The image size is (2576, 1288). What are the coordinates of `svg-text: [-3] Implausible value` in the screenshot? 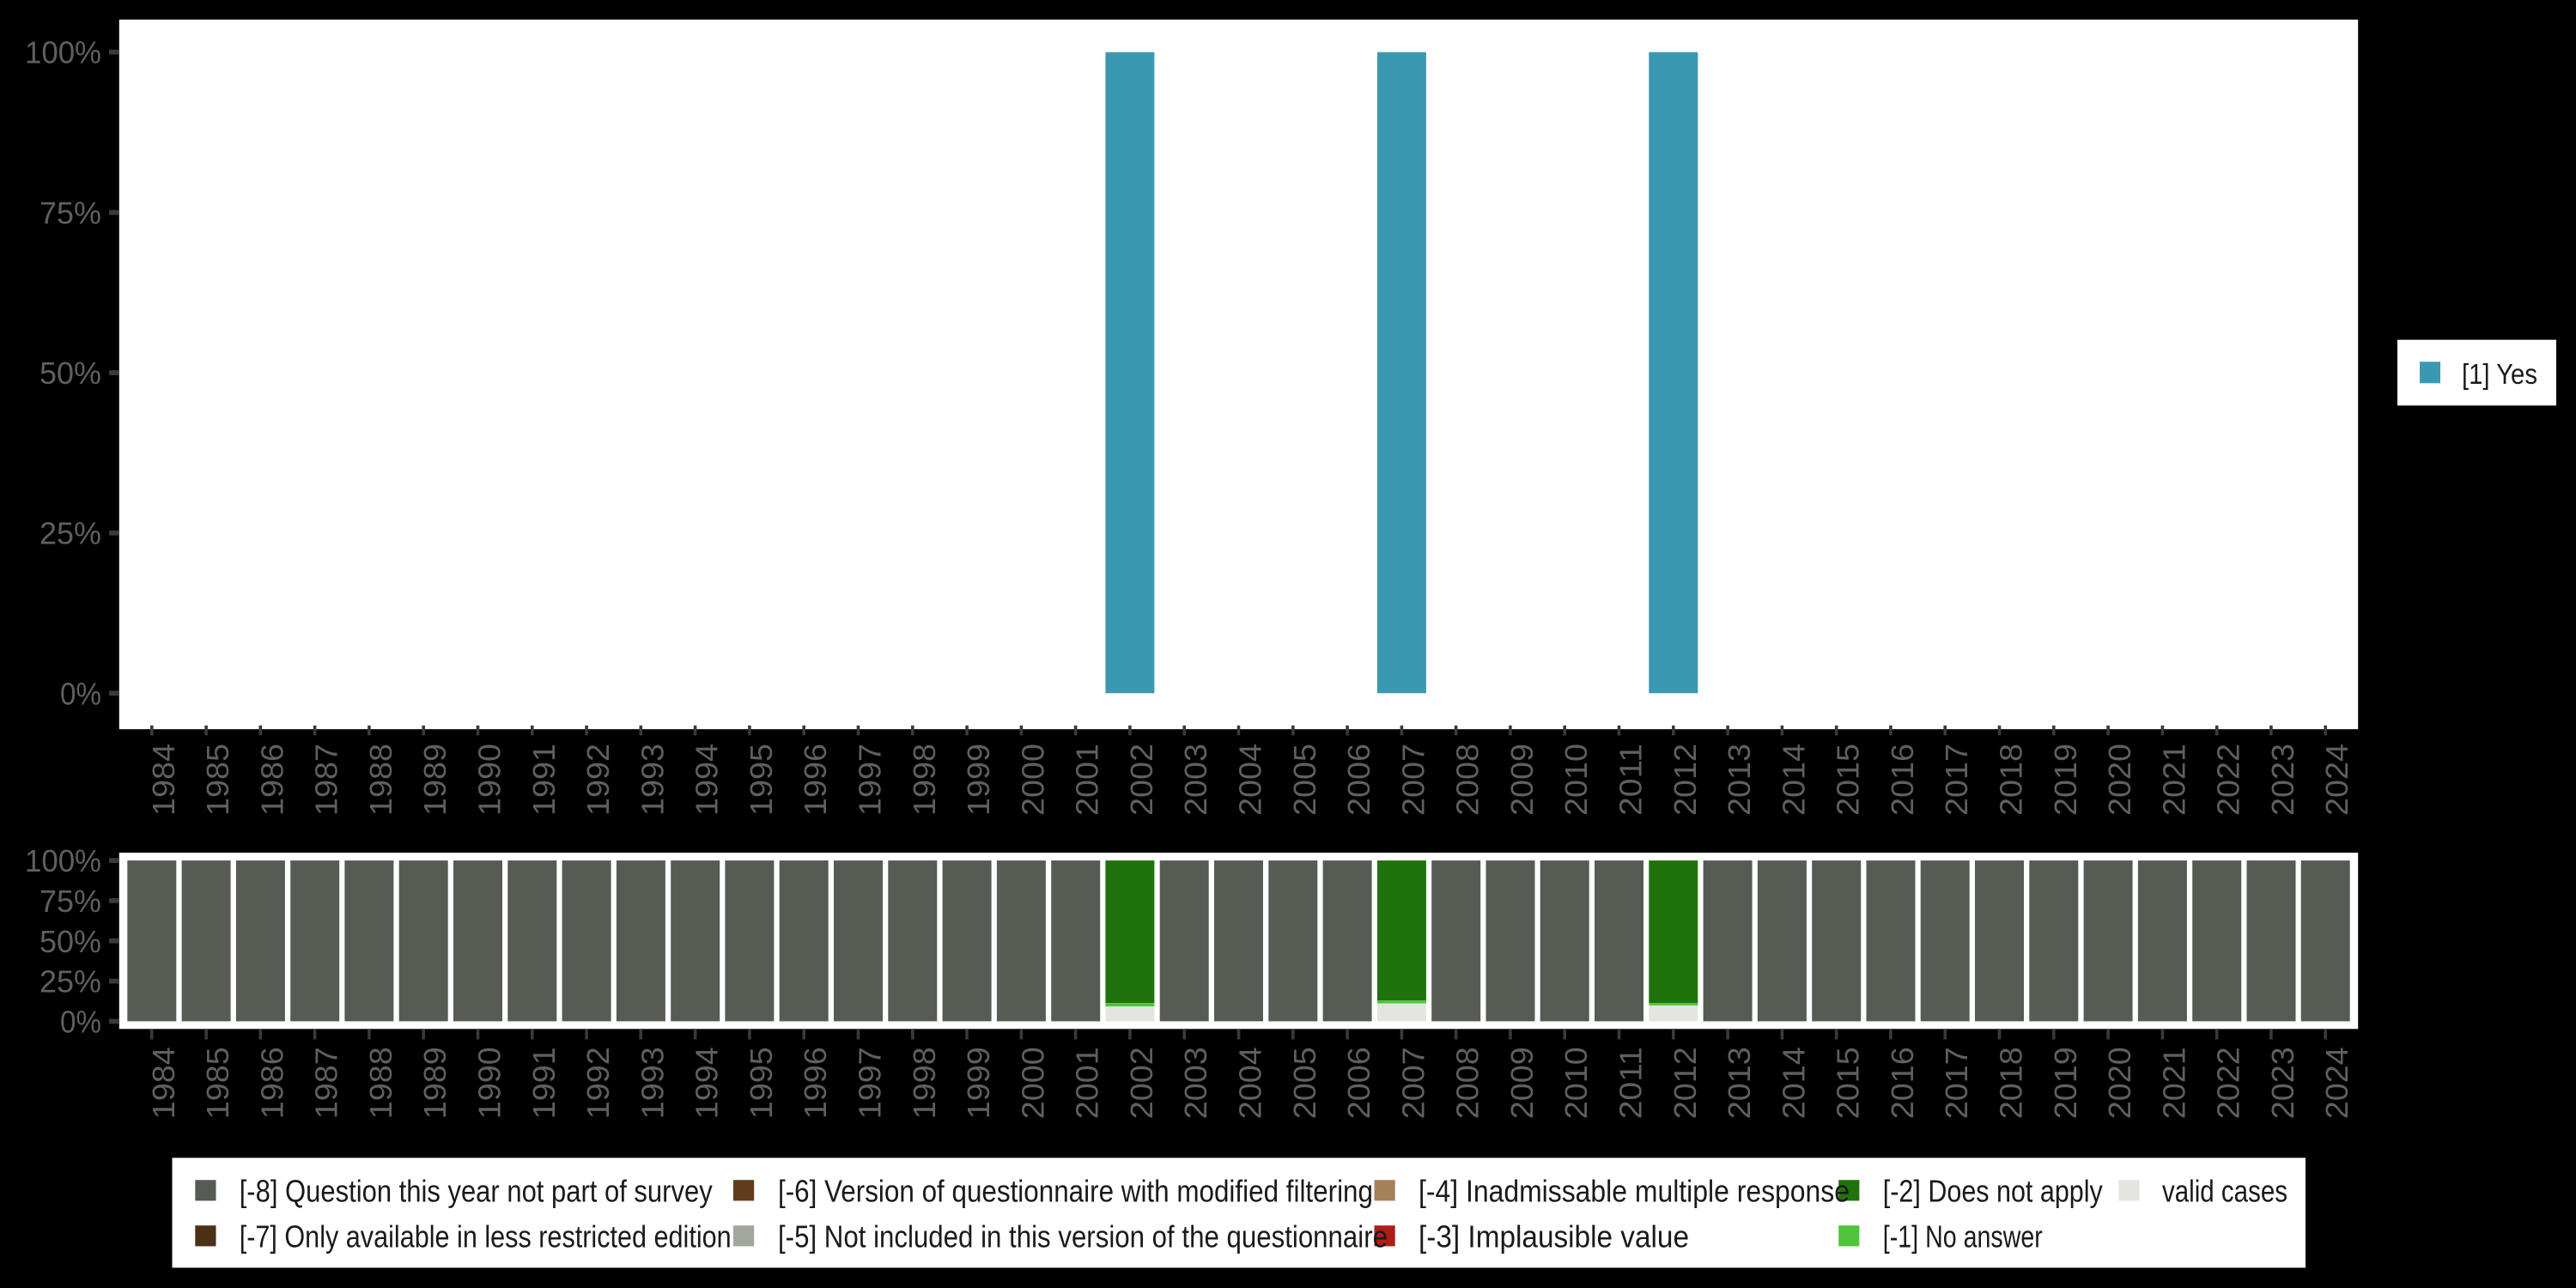 It's located at (1554, 1236).